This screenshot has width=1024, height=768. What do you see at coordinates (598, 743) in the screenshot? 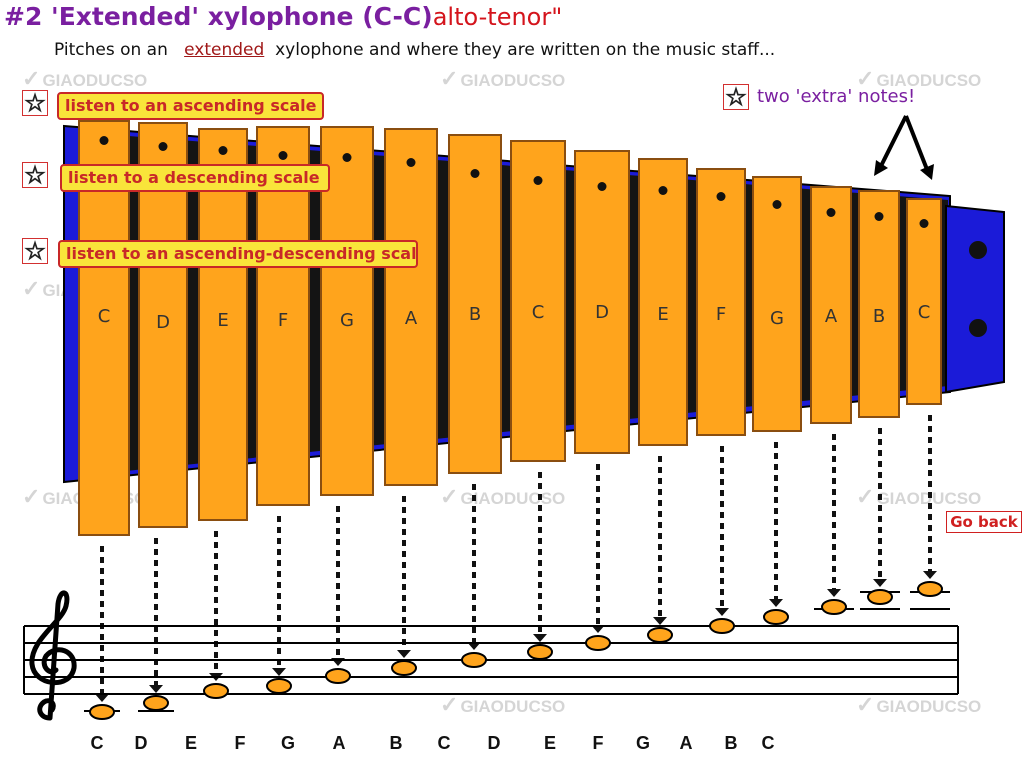
I see `staff-note-label: F` at bounding box center [598, 743].